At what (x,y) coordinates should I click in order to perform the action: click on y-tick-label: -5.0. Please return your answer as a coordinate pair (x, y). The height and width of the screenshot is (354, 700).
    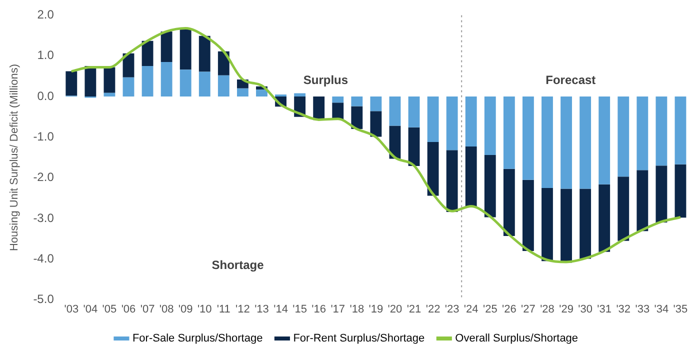
    Looking at the image, I should click on (43, 299).